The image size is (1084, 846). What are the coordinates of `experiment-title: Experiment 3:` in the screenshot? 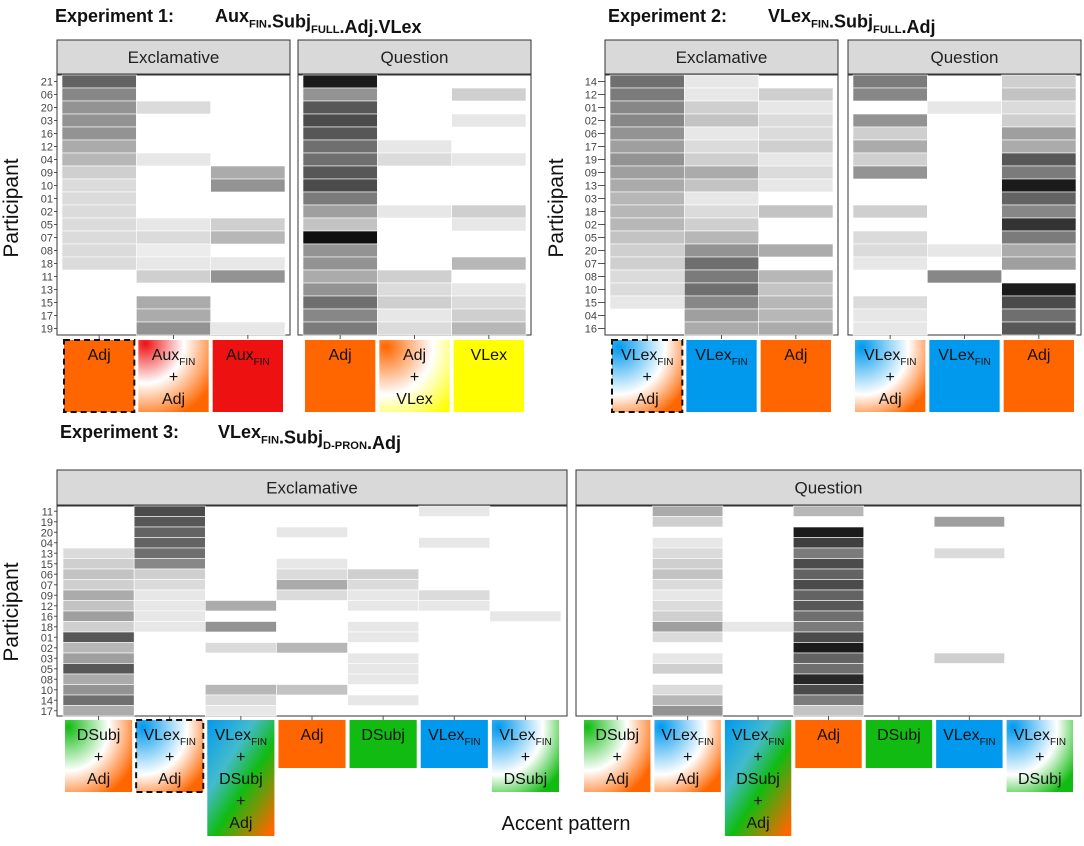 It's located at (119, 432).